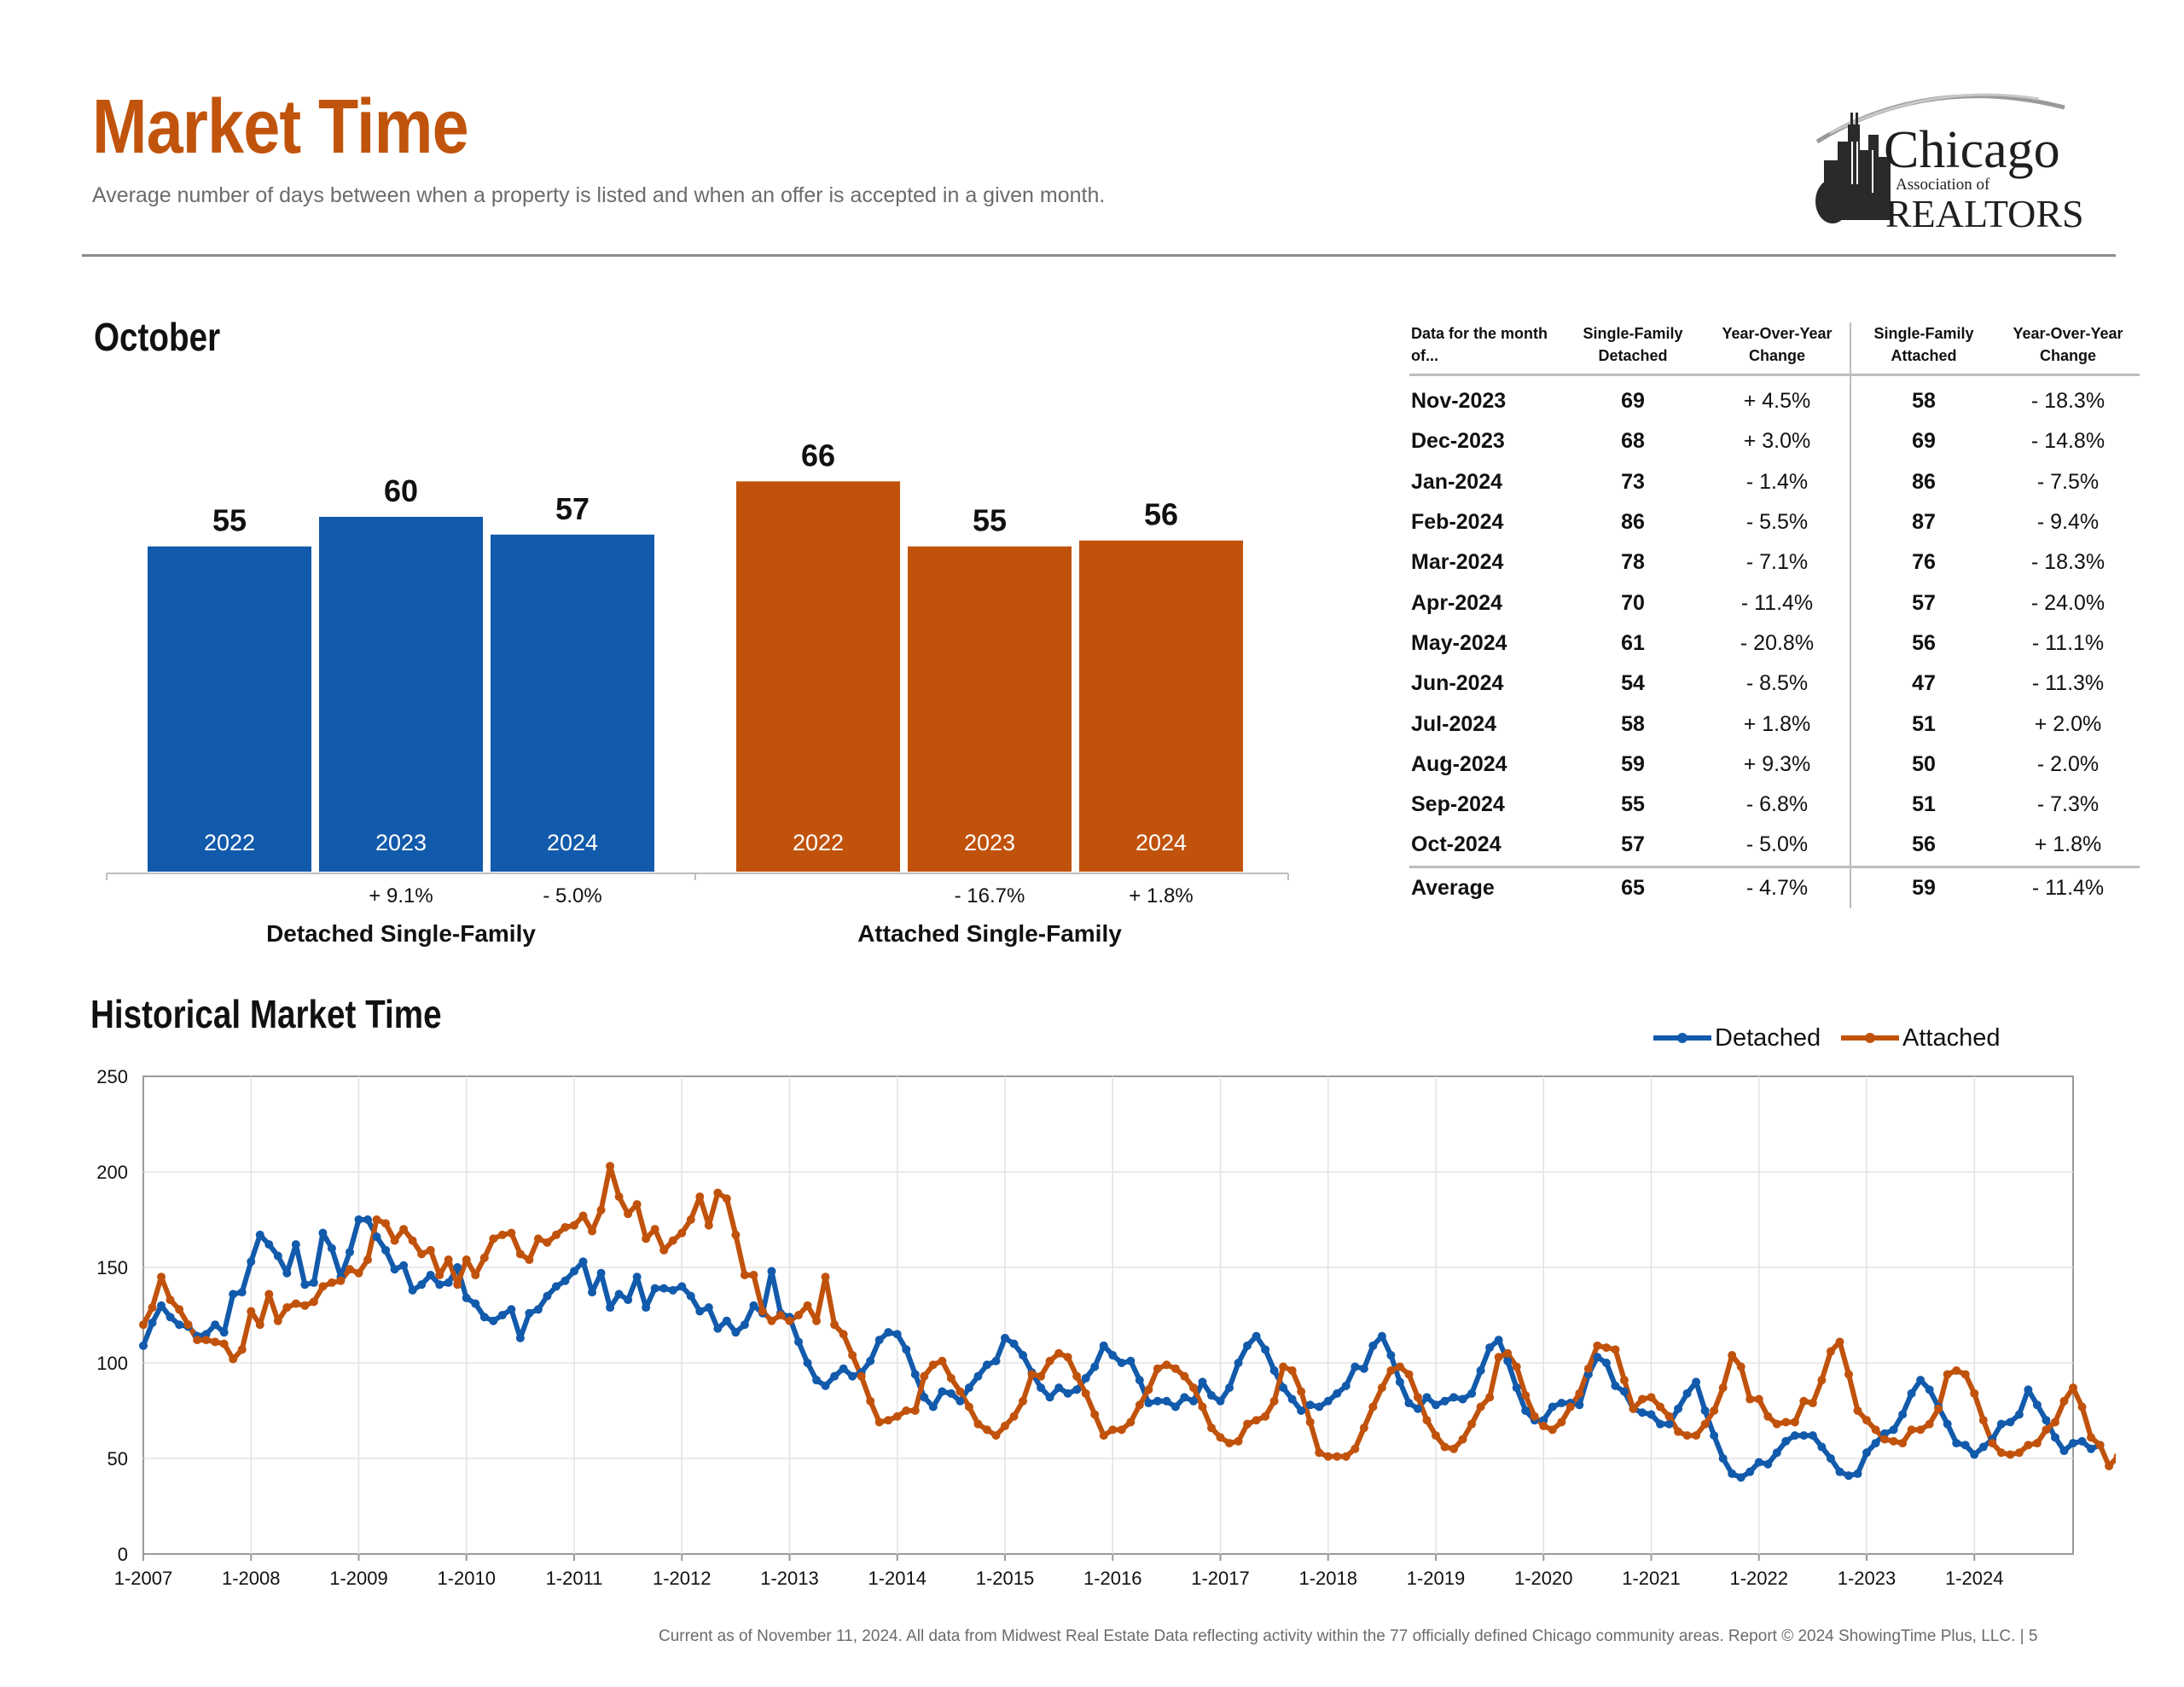 The image size is (2184, 1687). I want to click on table-cell: 70, so click(1633, 602).